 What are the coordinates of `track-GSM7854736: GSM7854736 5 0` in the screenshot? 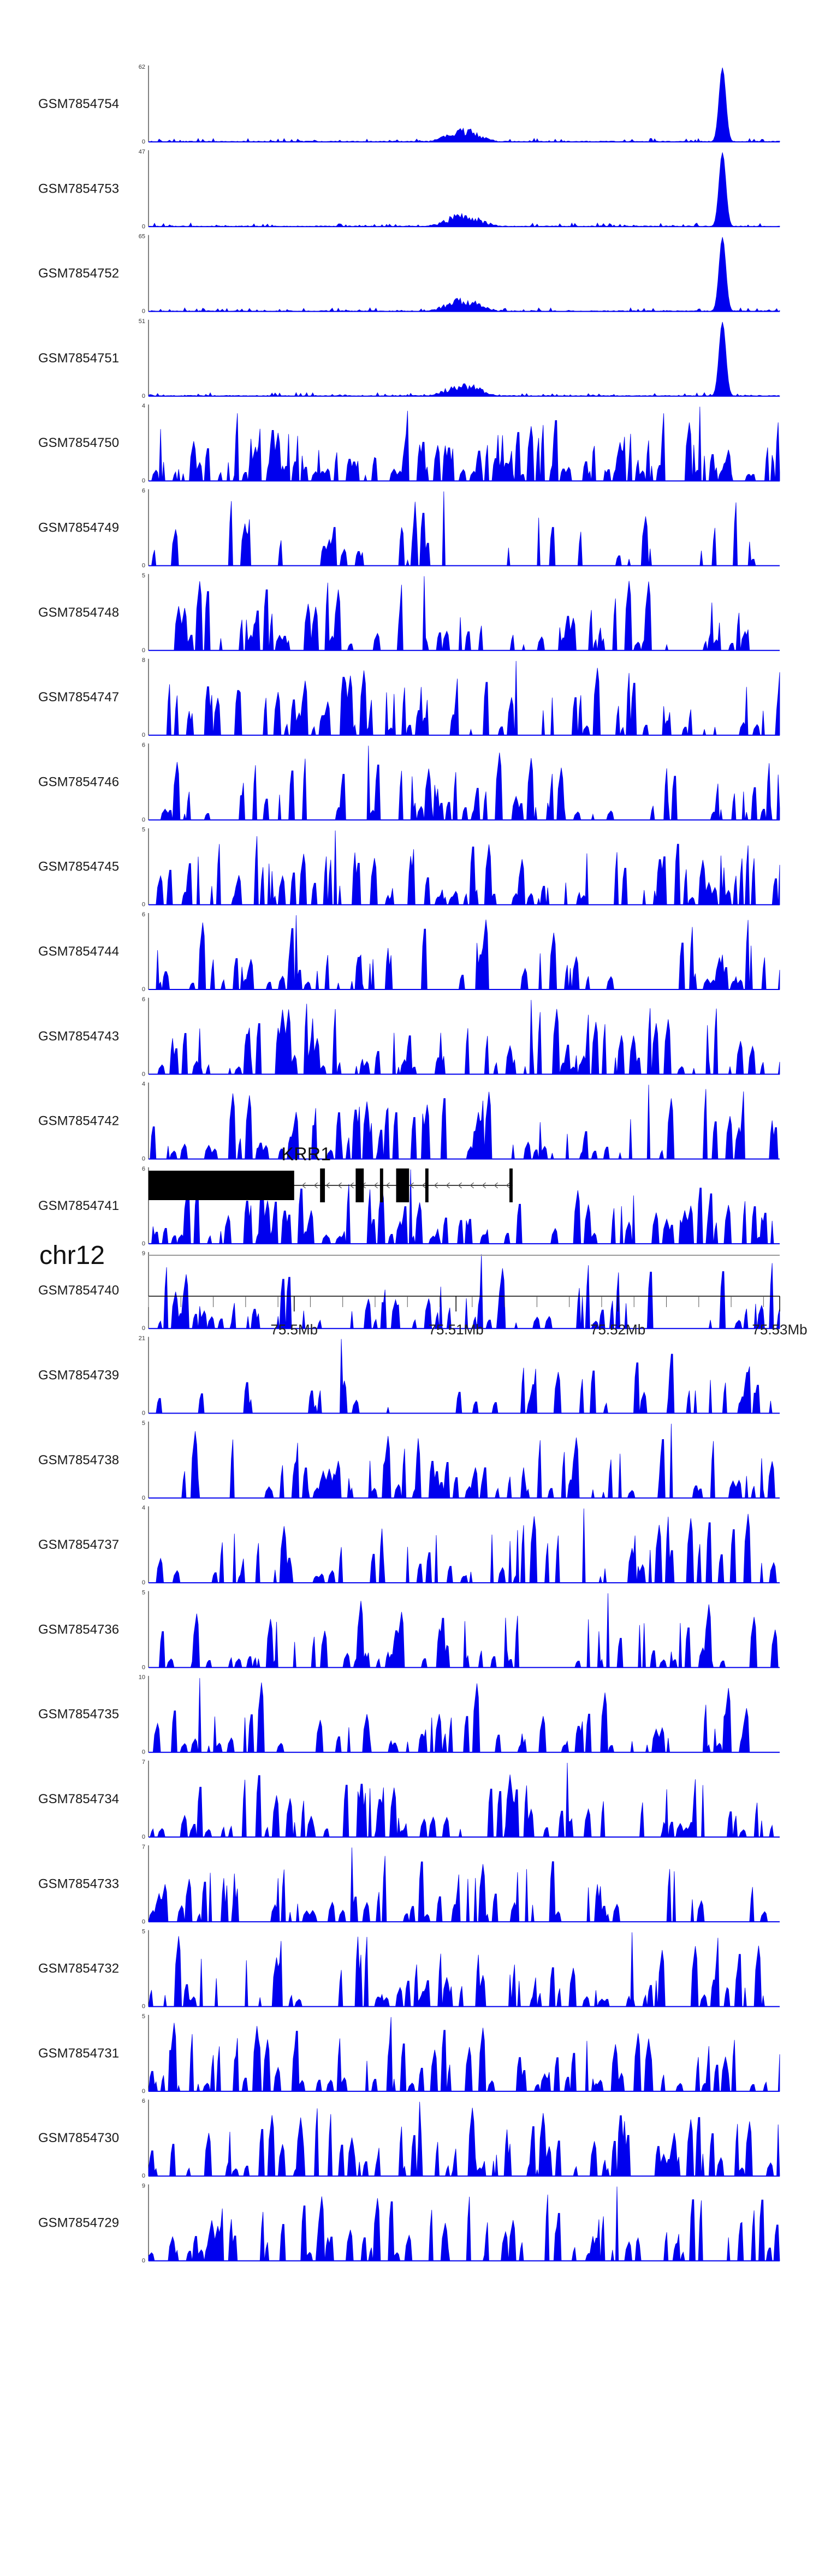 It's located at (409, 1630).